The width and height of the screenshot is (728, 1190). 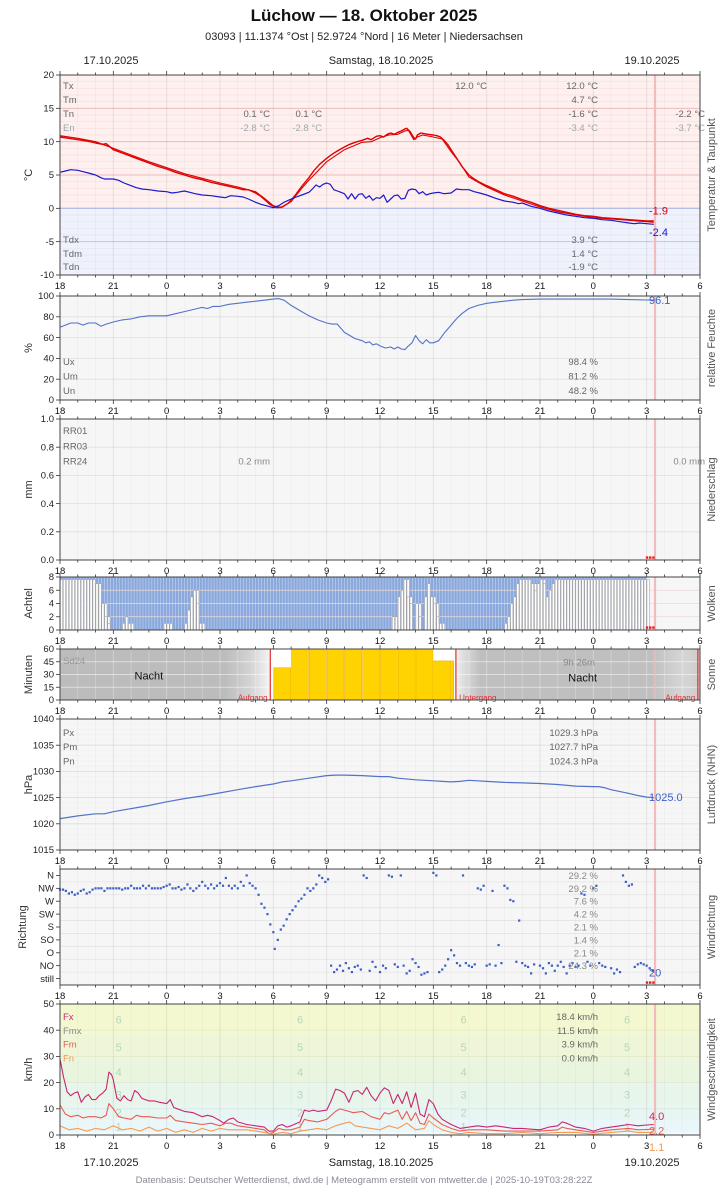 What do you see at coordinates (119, 1114) in the screenshot?
I see `svg-text: 2` at bounding box center [119, 1114].